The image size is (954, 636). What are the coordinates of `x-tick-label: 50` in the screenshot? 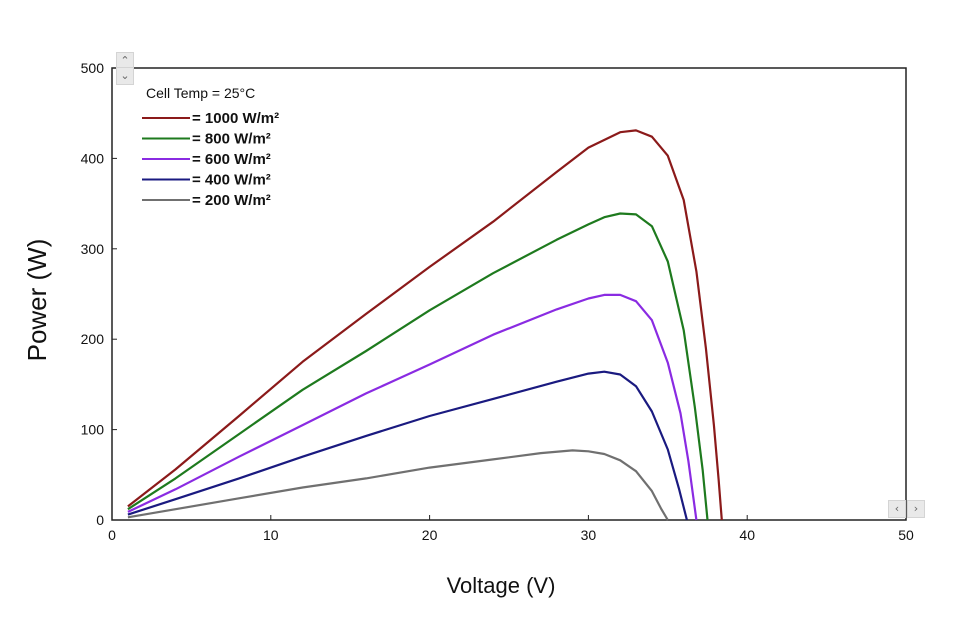 It's located at (906, 535).